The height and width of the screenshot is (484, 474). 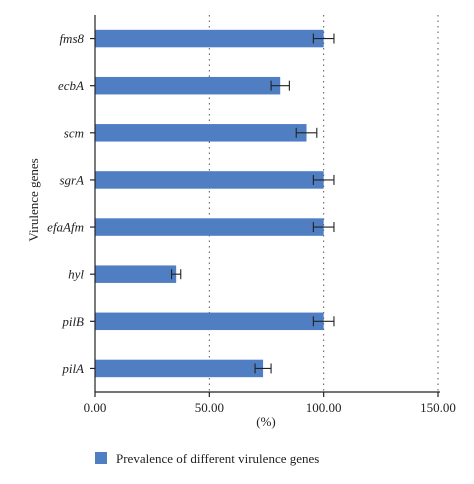 I want to click on bar-scm, so click(x=201, y=133).